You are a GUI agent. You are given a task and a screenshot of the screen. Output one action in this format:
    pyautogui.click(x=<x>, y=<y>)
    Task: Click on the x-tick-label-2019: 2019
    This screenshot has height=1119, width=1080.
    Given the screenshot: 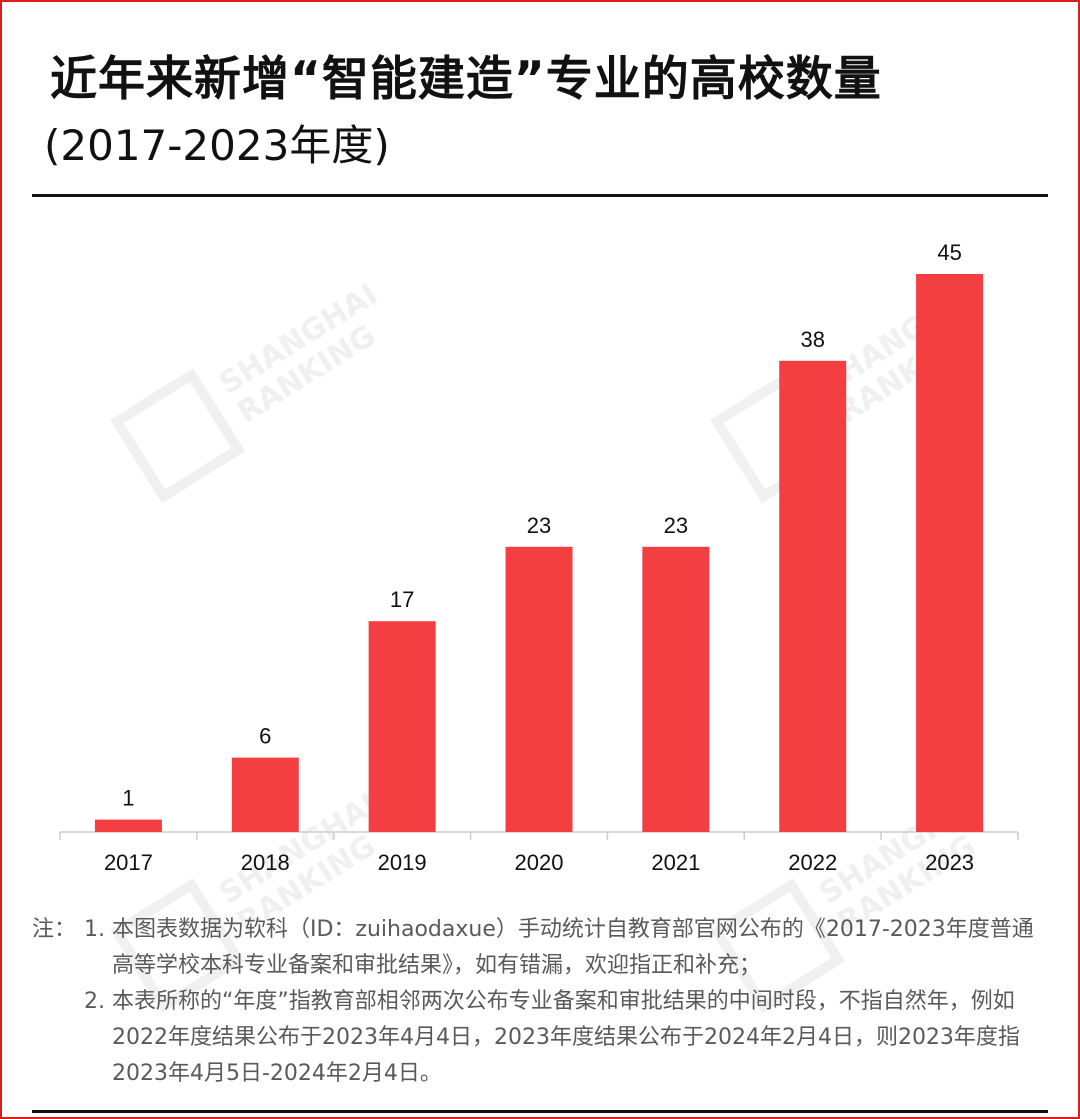 What is the action you would take?
    pyautogui.click(x=402, y=862)
    